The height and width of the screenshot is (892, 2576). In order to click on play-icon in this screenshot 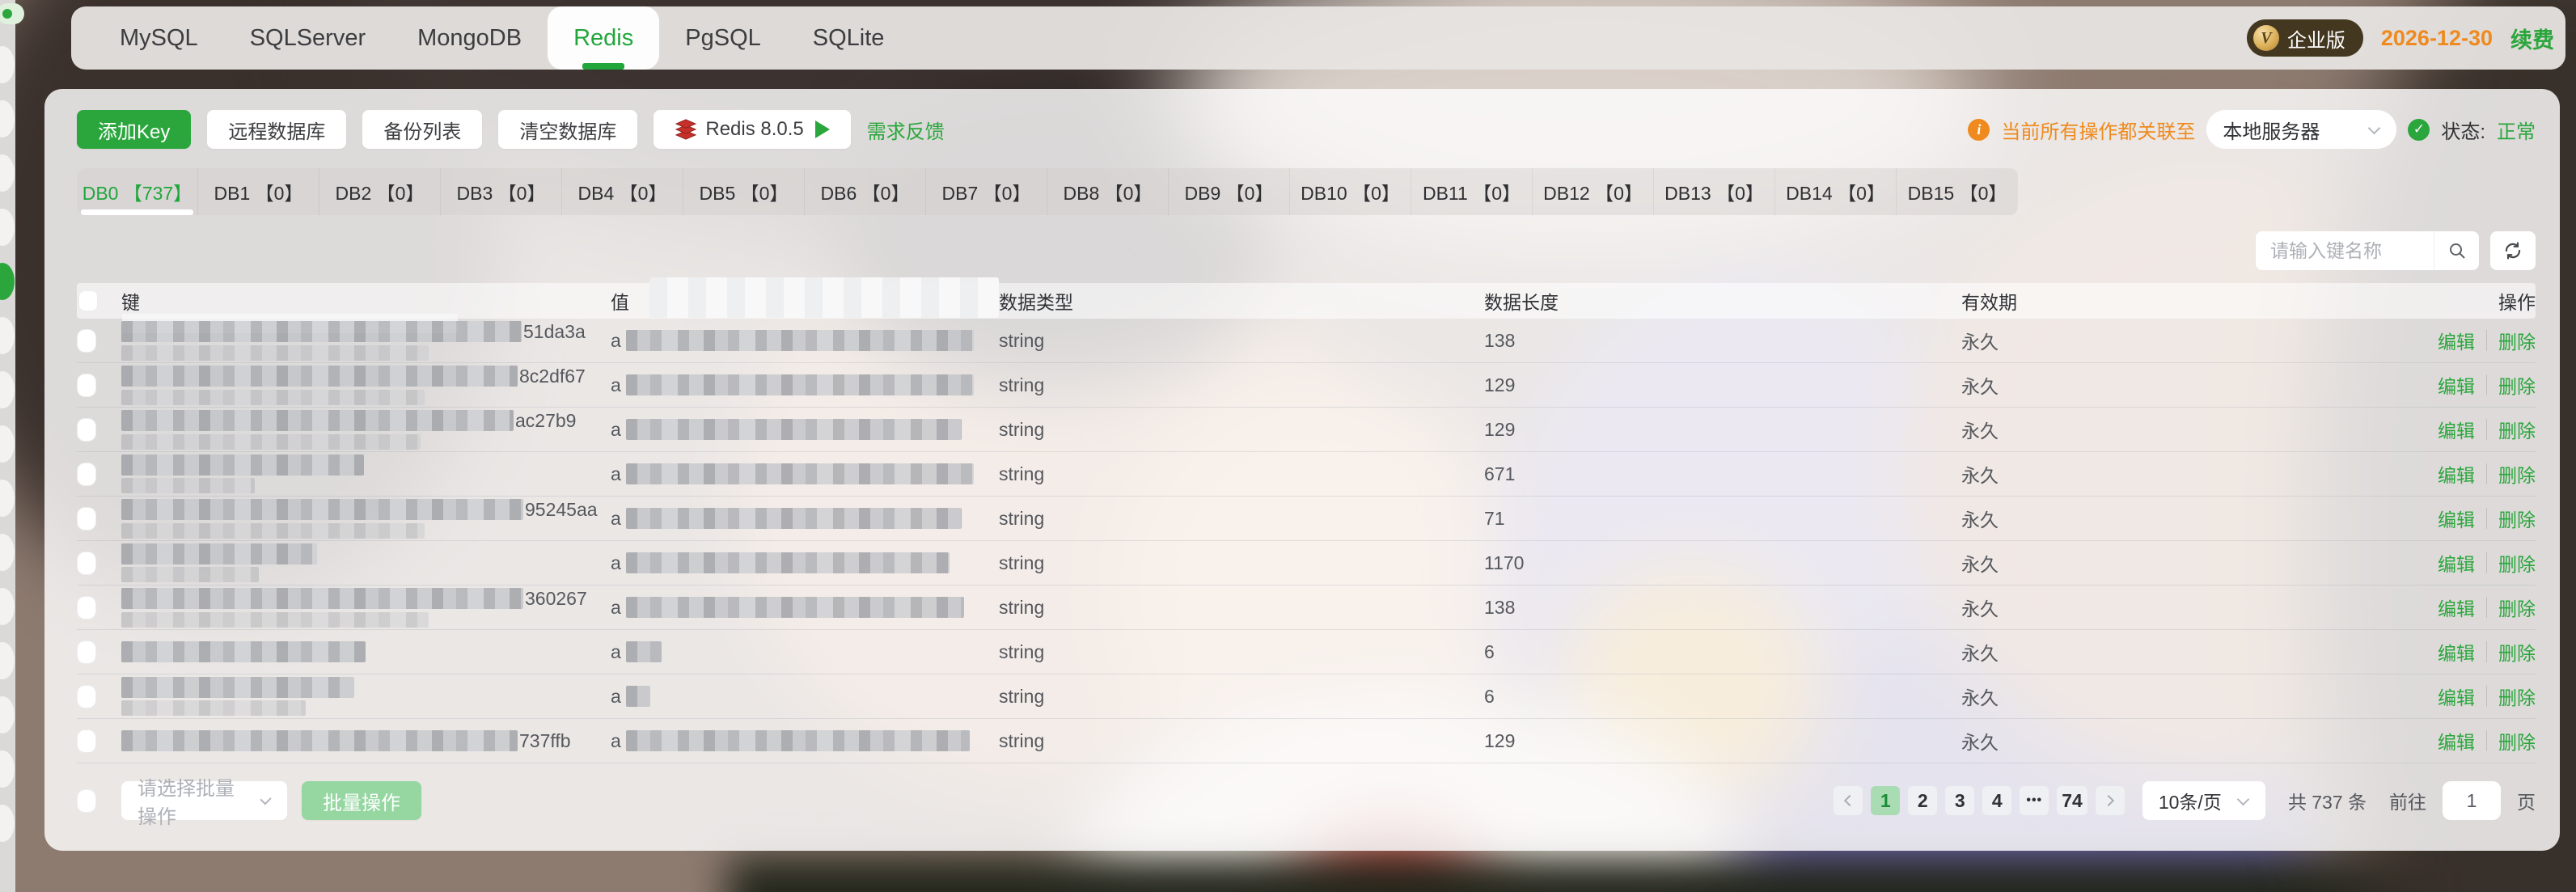, I will do `click(822, 129)`.